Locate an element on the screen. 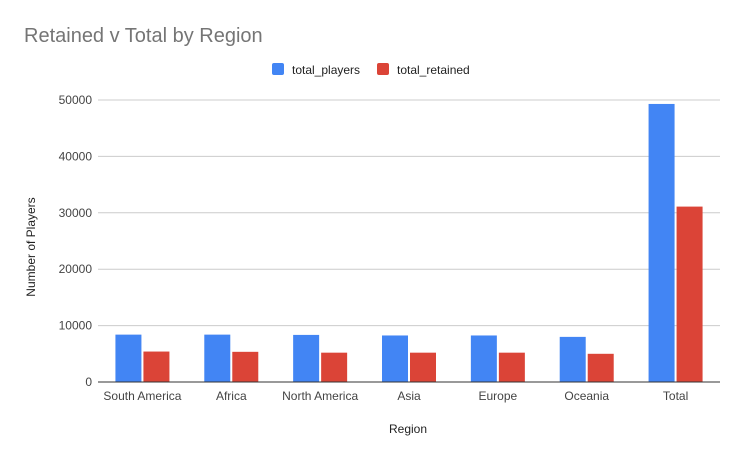 The width and height of the screenshot is (743, 459). x-tick-label: Europe is located at coordinates (498, 396).